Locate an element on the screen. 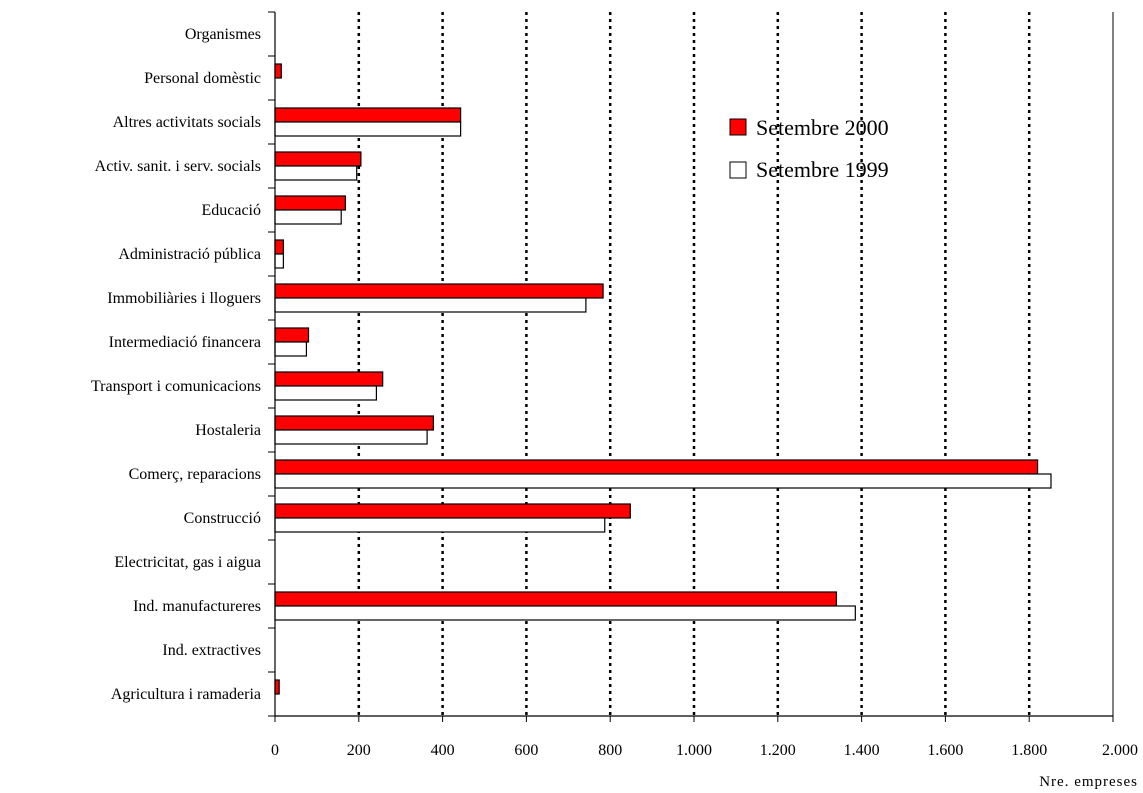 The height and width of the screenshot is (793, 1143). x-axis-title: Nre. empreses is located at coordinates (1088, 782).